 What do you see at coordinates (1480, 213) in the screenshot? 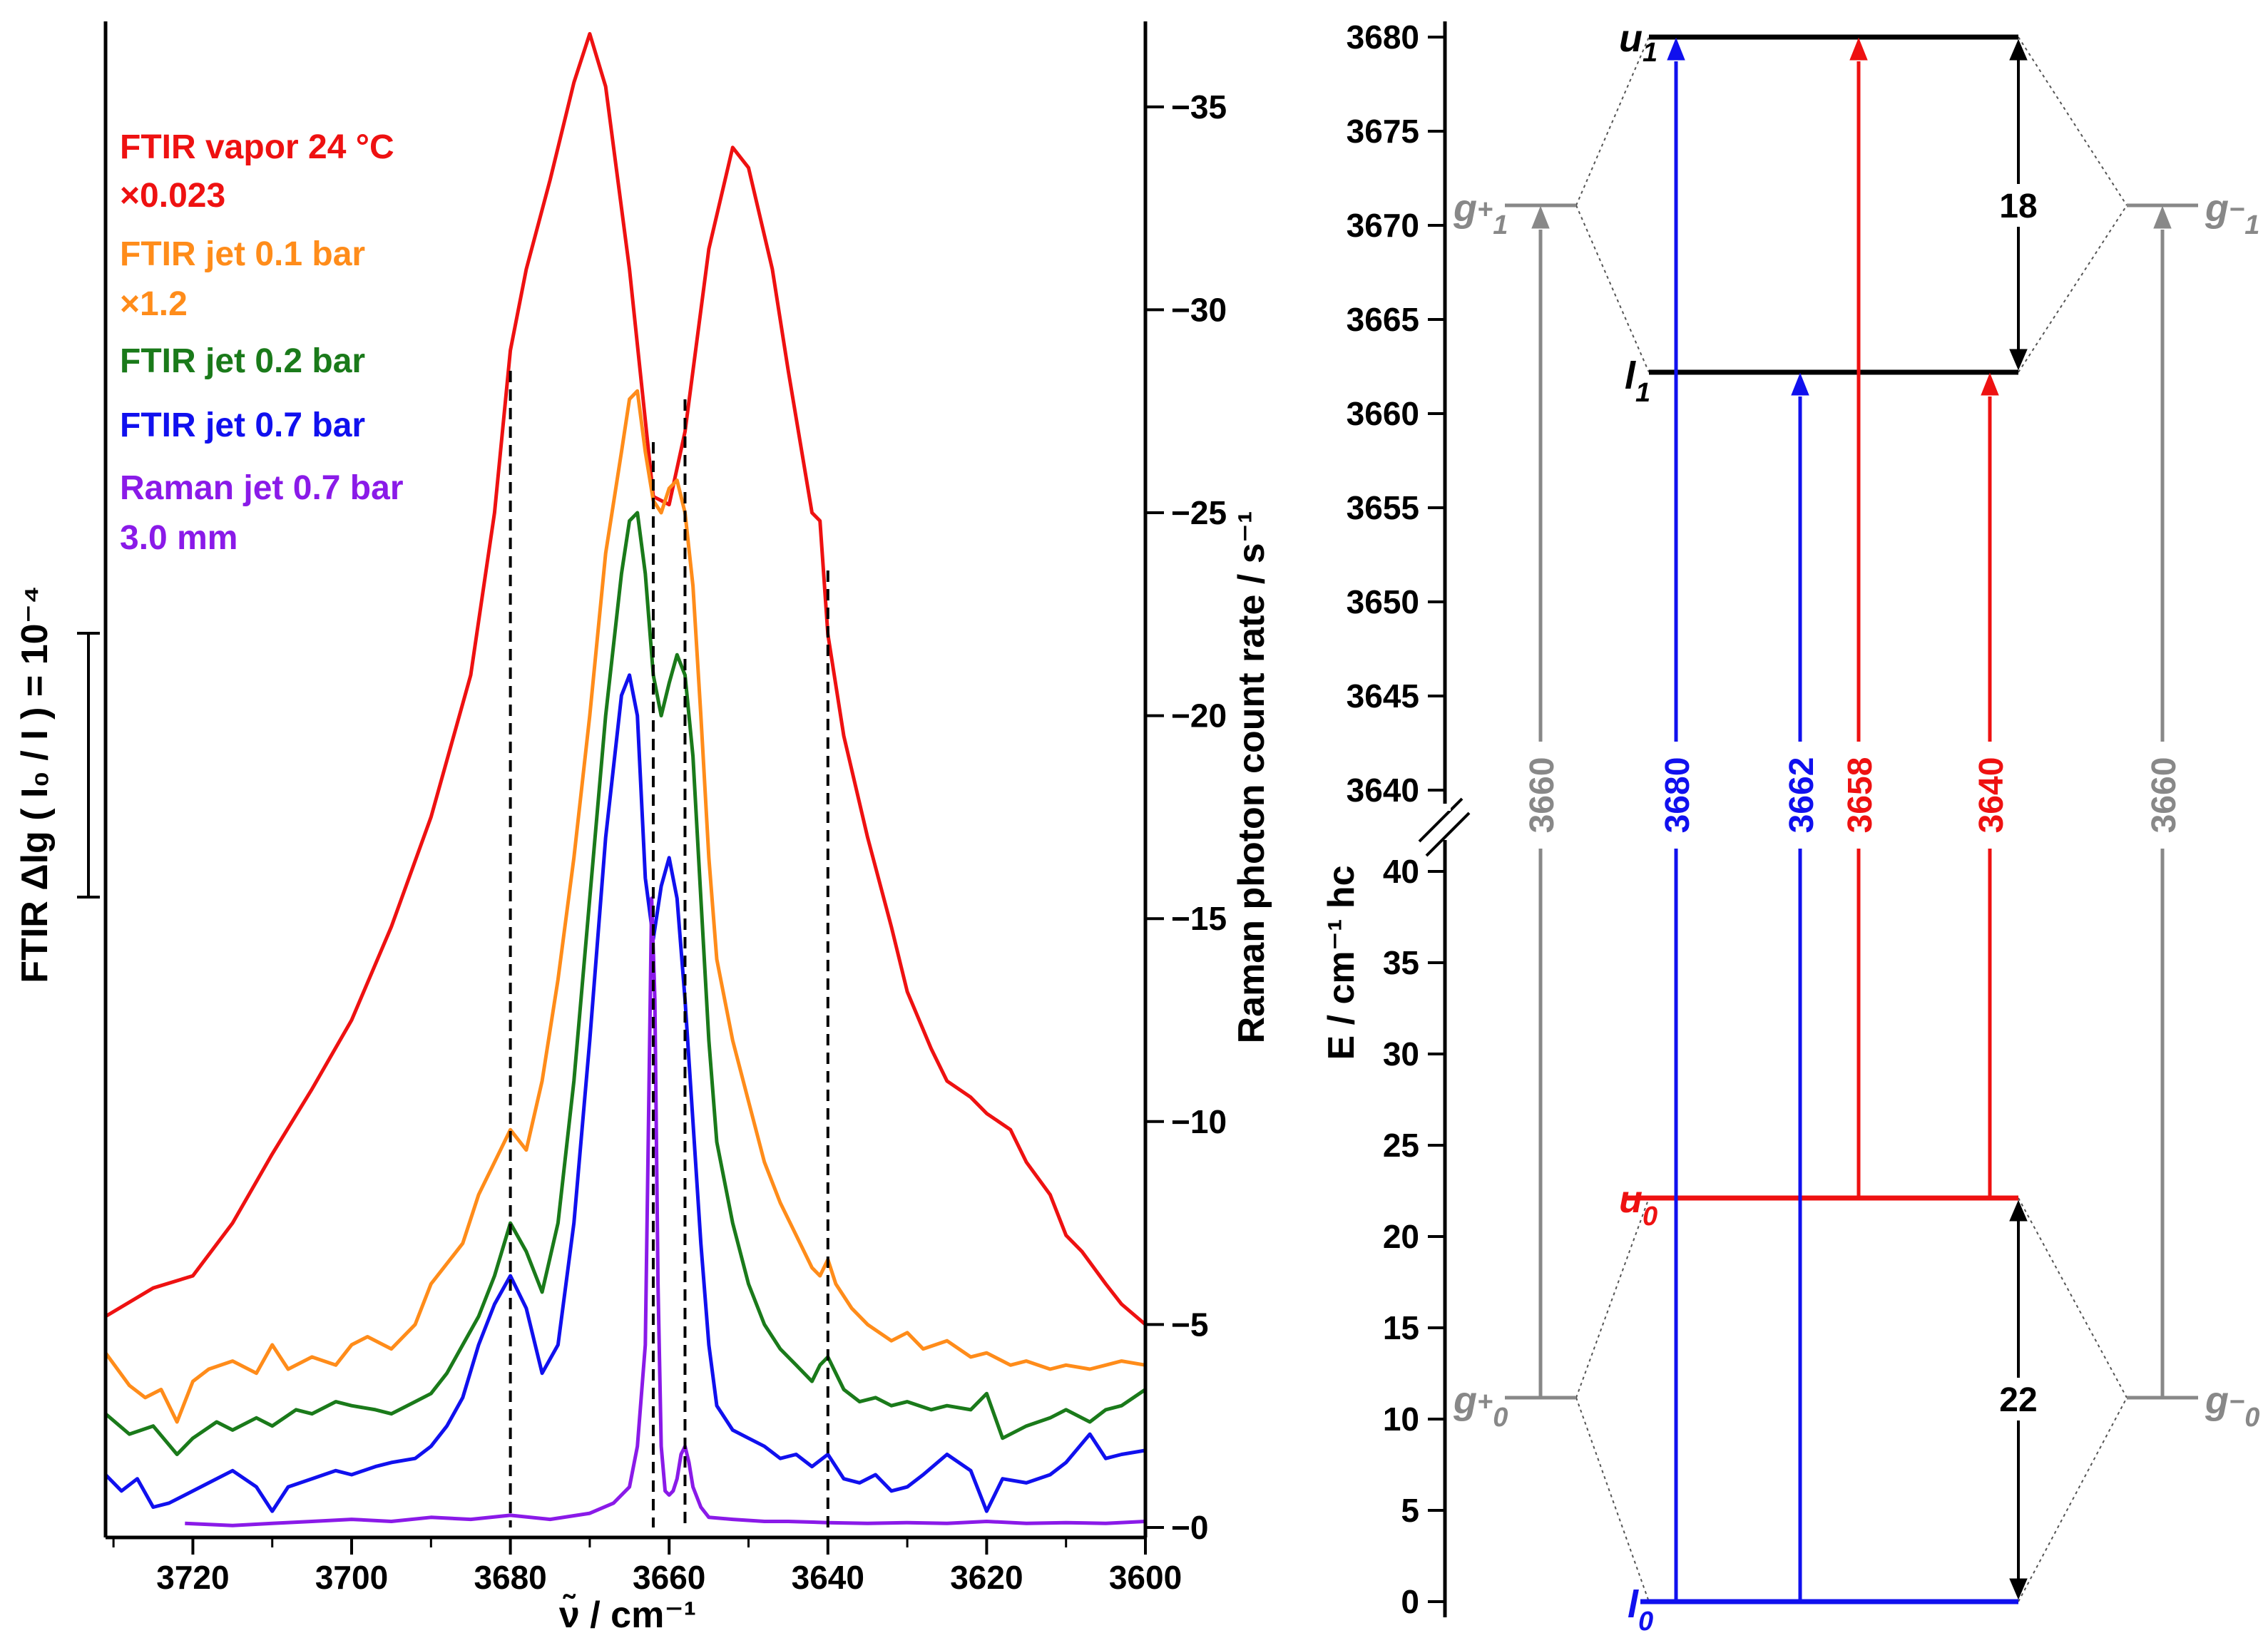
I see `label-g-plus-1: g+1` at bounding box center [1480, 213].